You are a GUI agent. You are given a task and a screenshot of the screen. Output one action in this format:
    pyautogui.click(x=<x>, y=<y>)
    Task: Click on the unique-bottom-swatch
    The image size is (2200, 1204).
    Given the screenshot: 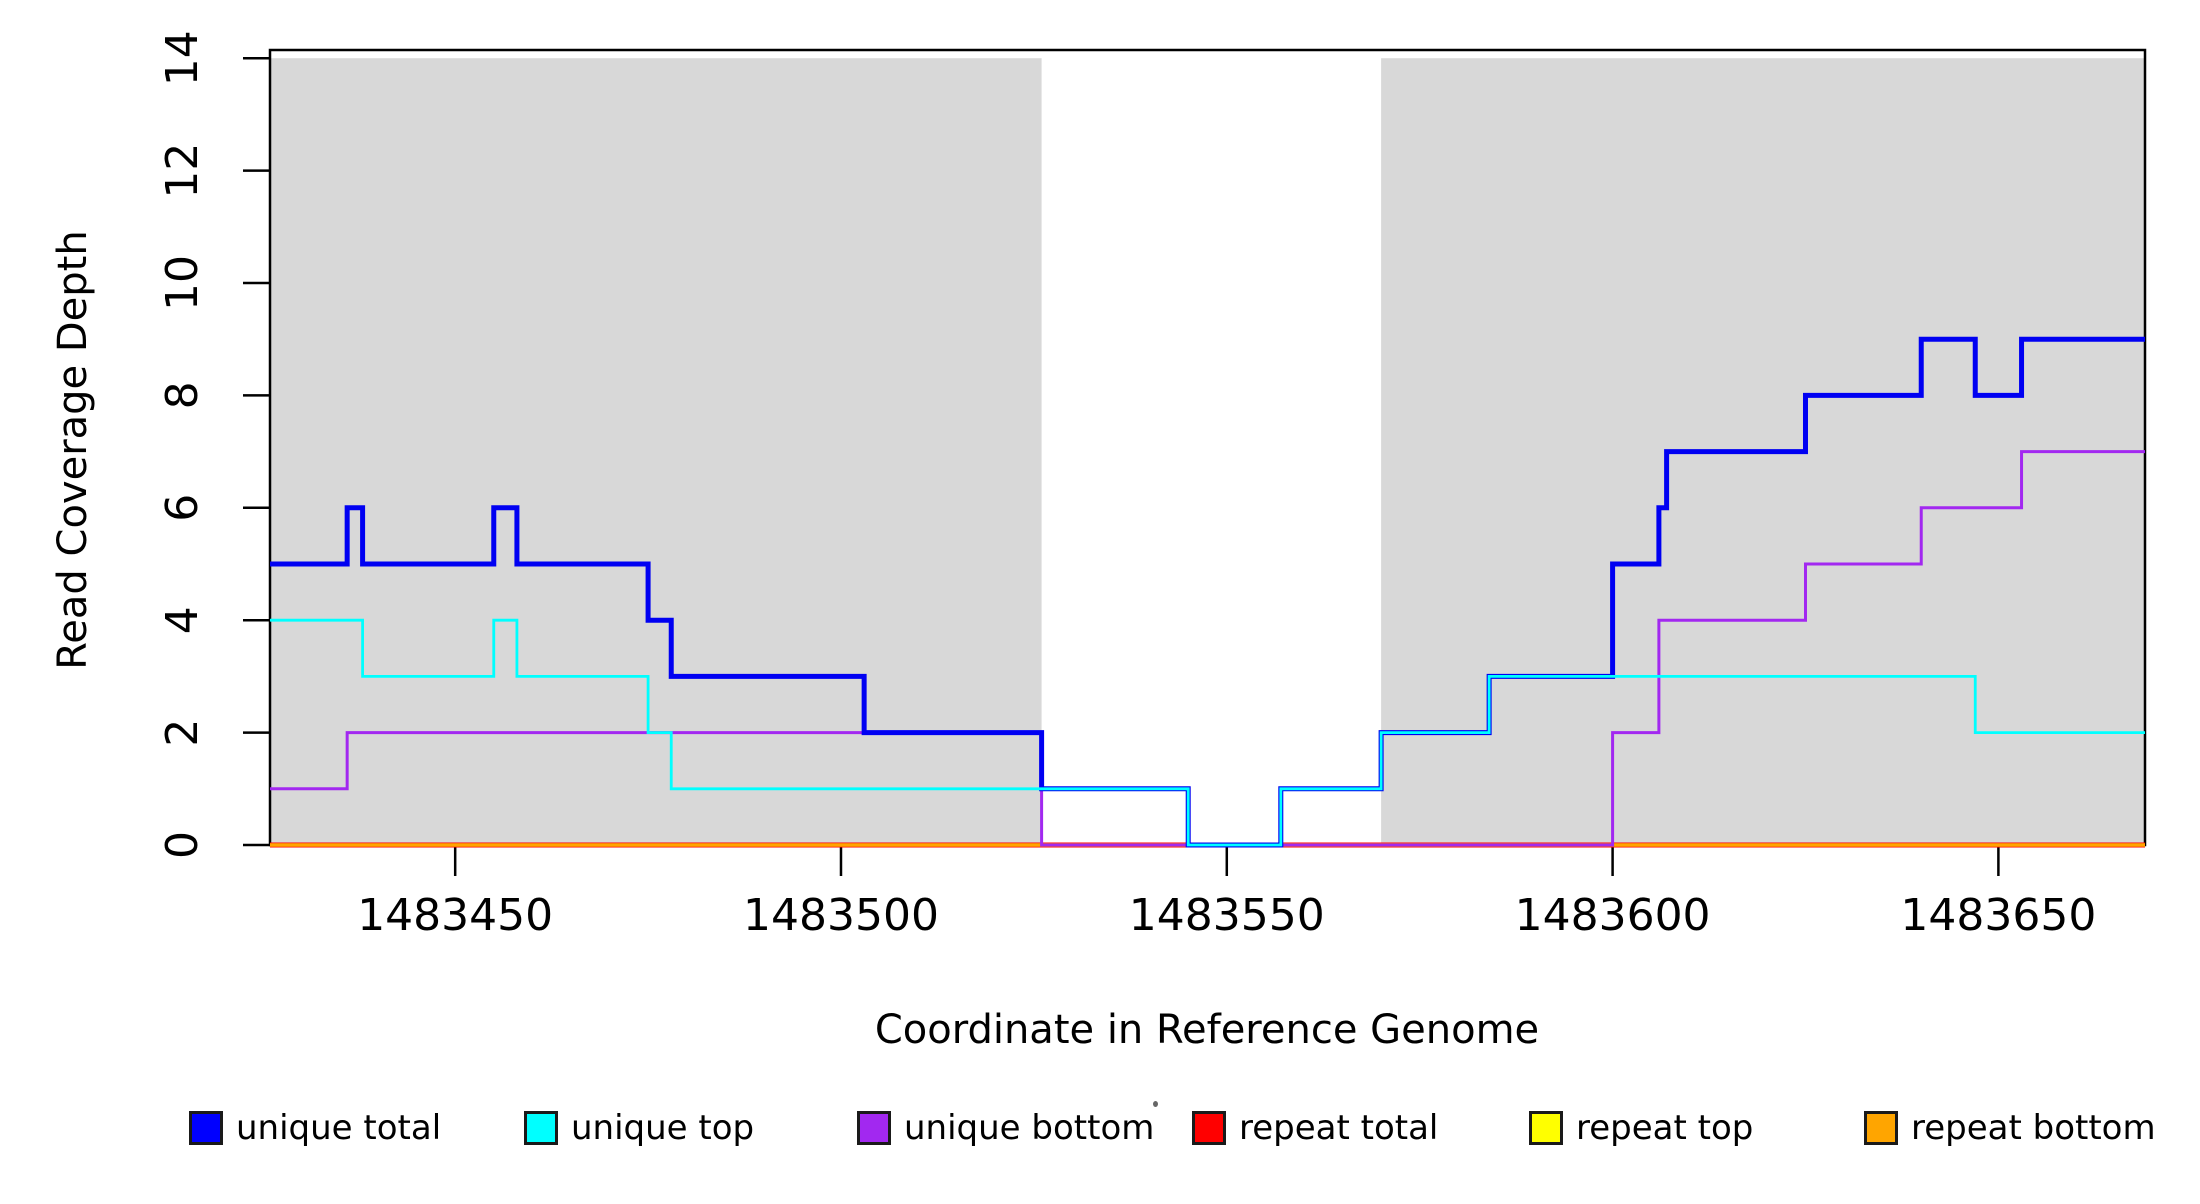 What is the action you would take?
    pyautogui.click(x=874, y=1128)
    